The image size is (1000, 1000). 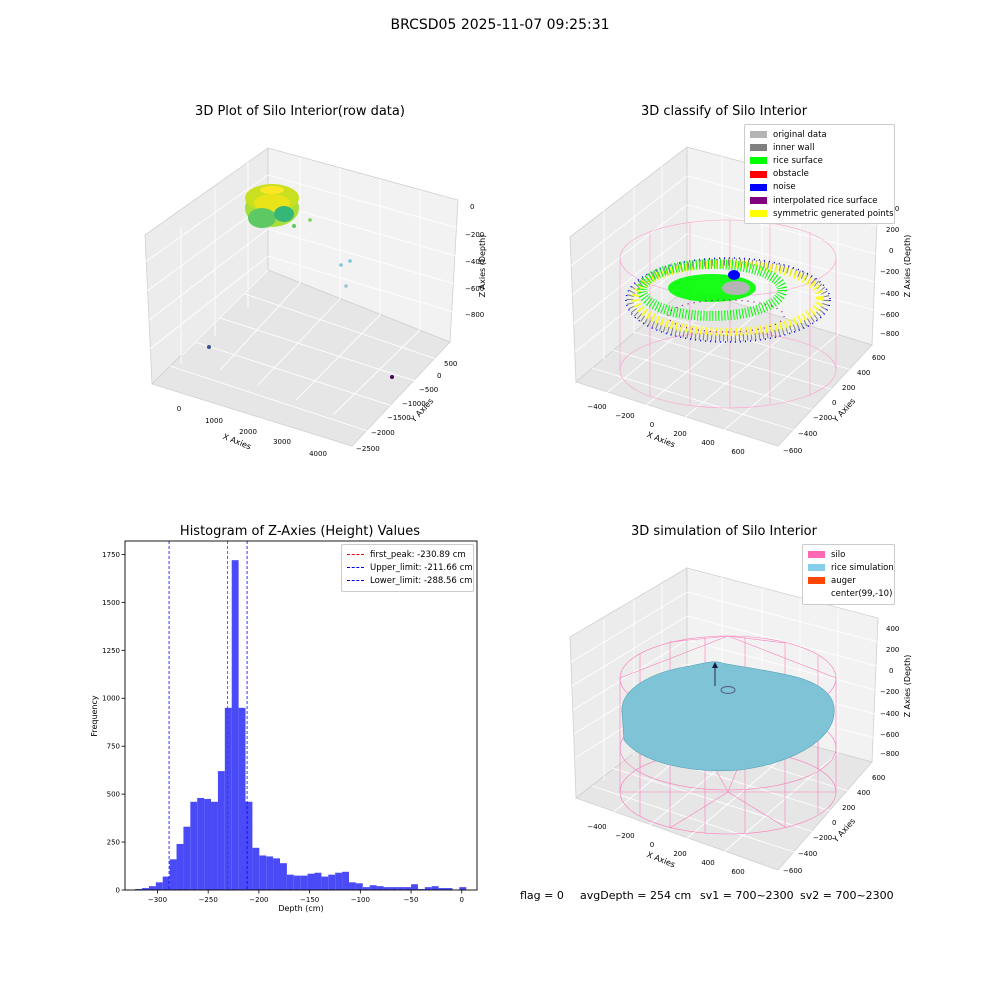 What do you see at coordinates (300, 111) in the screenshot?
I see `panel1-title: 3D Plot of Silo Interior(row data)` at bounding box center [300, 111].